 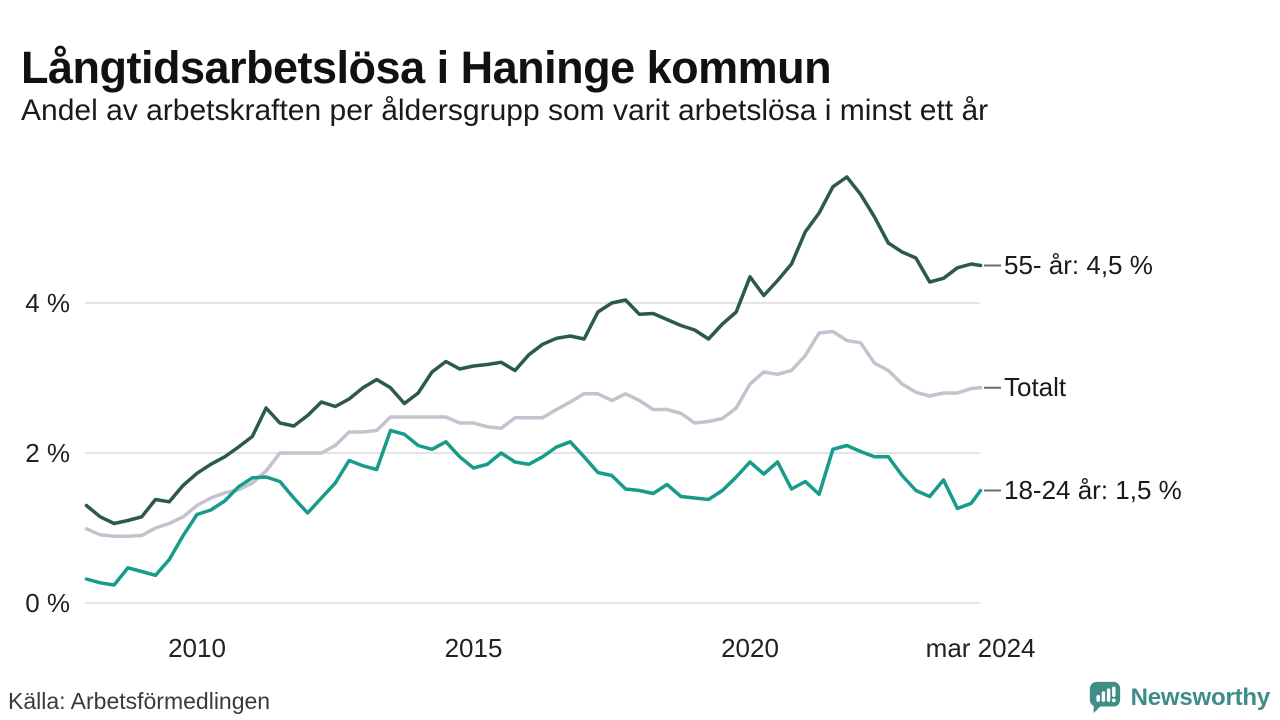 I want to click on y-tick-label: 2 %, so click(x=47, y=453).